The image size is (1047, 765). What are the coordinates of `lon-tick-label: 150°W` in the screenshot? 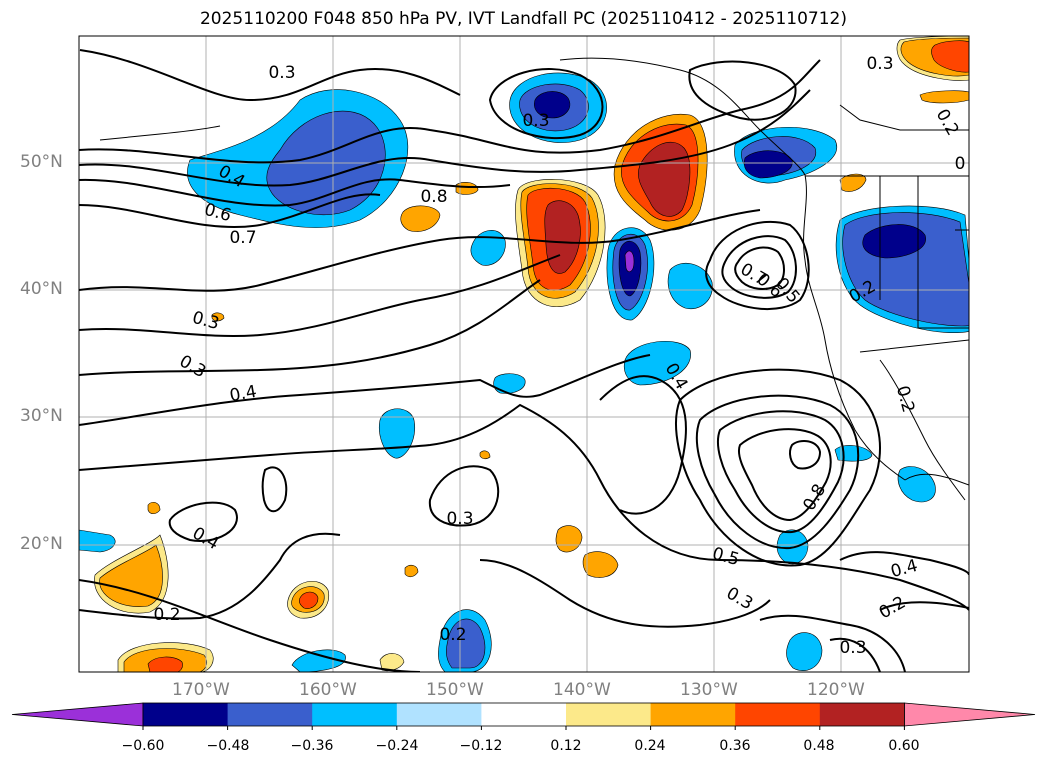 It's located at (455, 690).